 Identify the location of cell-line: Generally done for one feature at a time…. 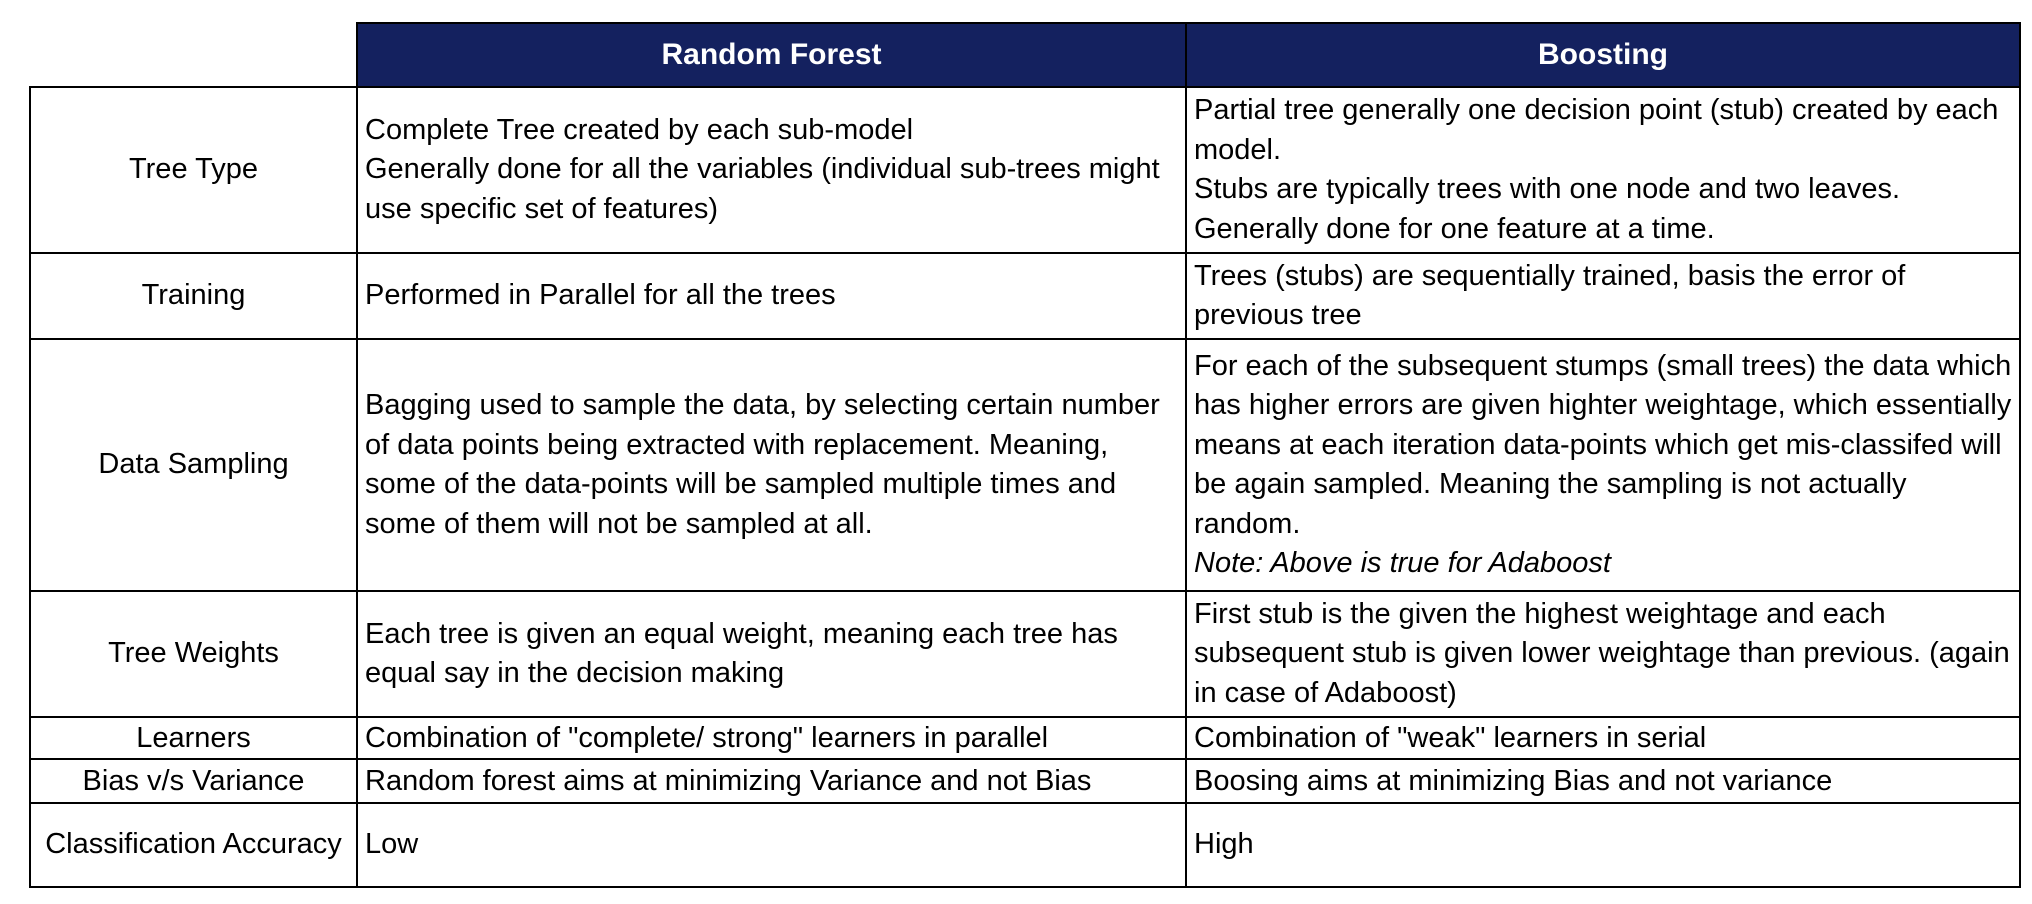
(1454, 228).